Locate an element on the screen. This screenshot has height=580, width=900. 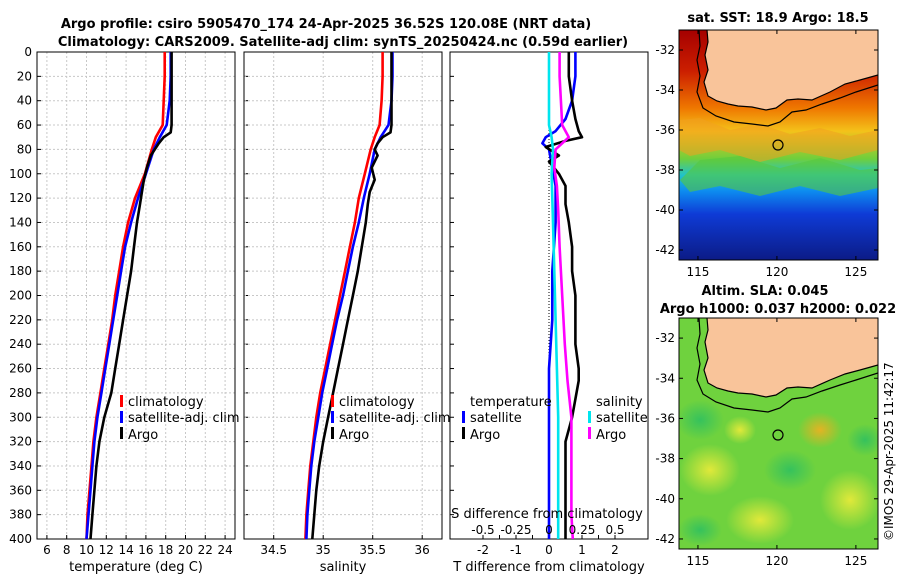
t-difference-tick-label: 1 is located at coordinates (582, 550).